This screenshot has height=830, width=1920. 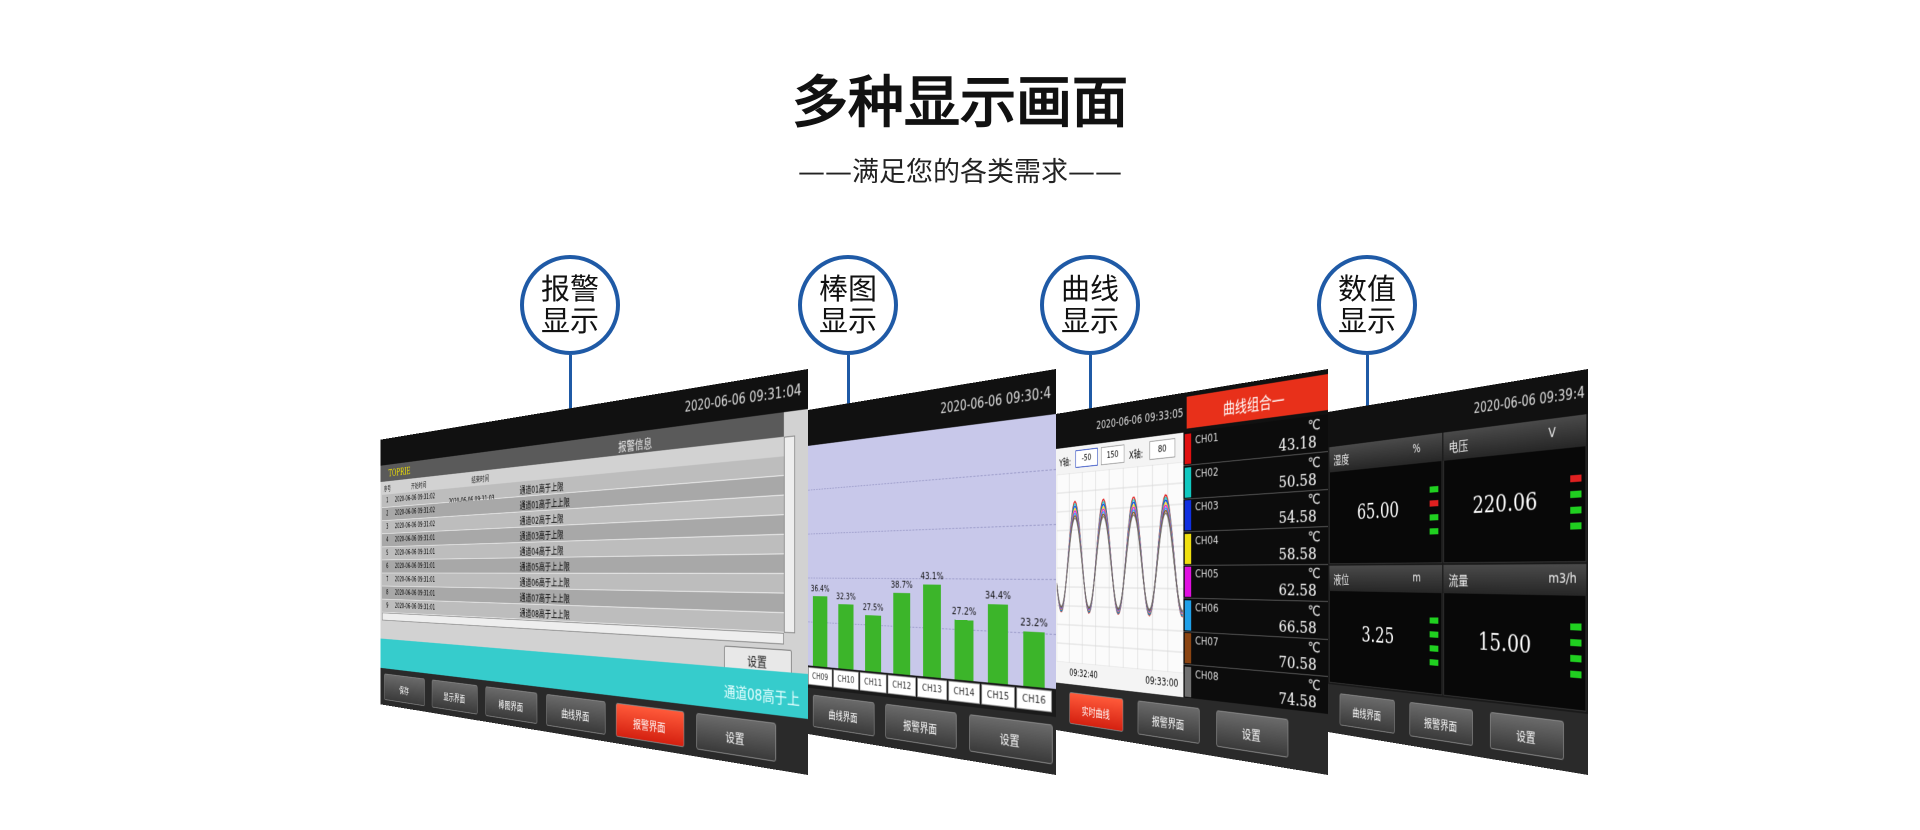 What do you see at coordinates (1207, 608) in the screenshot?
I see `channel-name: CH06` at bounding box center [1207, 608].